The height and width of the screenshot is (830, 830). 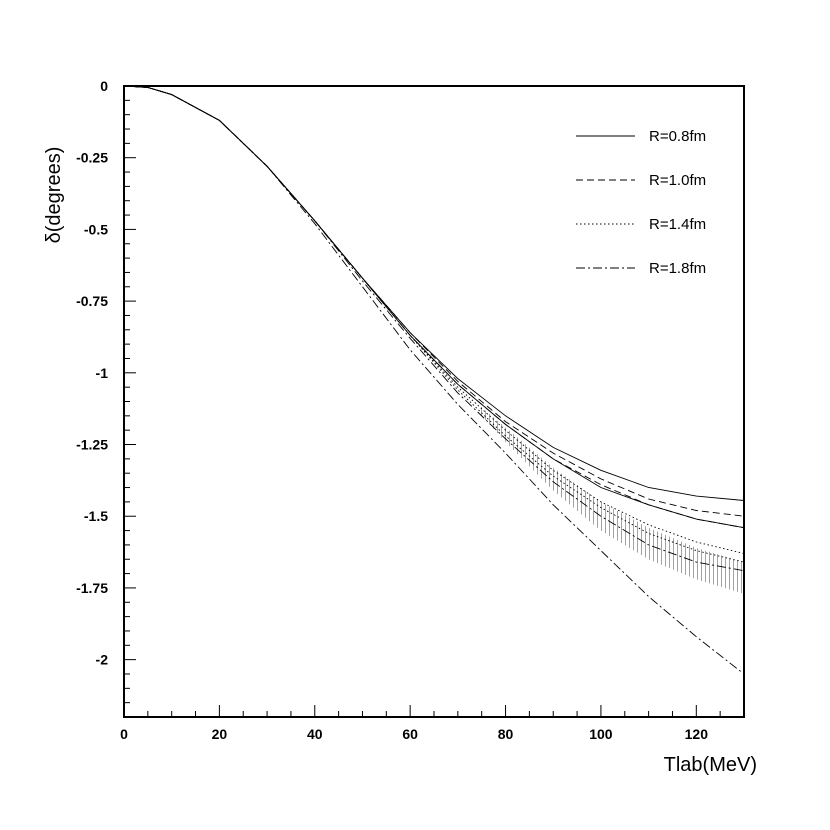 What do you see at coordinates (641, 202) in the screenshot?
I see `legend: R=0.8fm R=1.0fm R=1.4fm R=1.8fm` at bounding box center [641, 202].